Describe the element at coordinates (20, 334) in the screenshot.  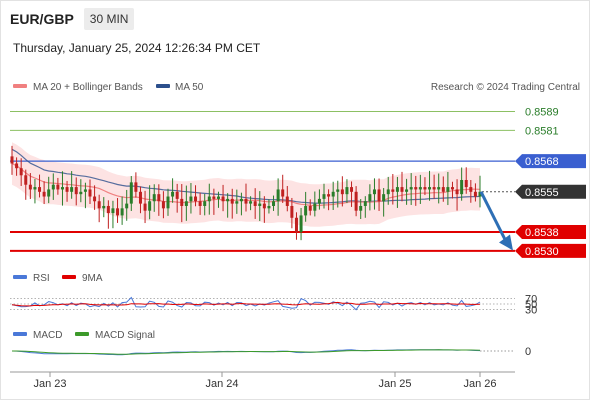
I see `macd-legend-swatch` at that location.